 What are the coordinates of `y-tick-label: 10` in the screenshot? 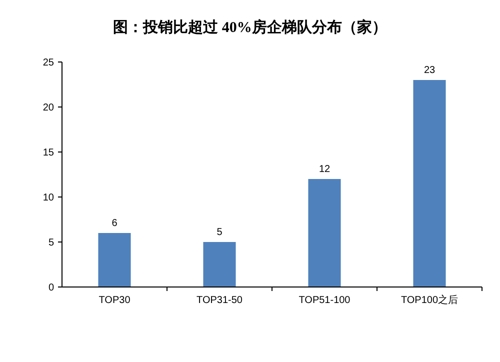 It's located at (48, 198).